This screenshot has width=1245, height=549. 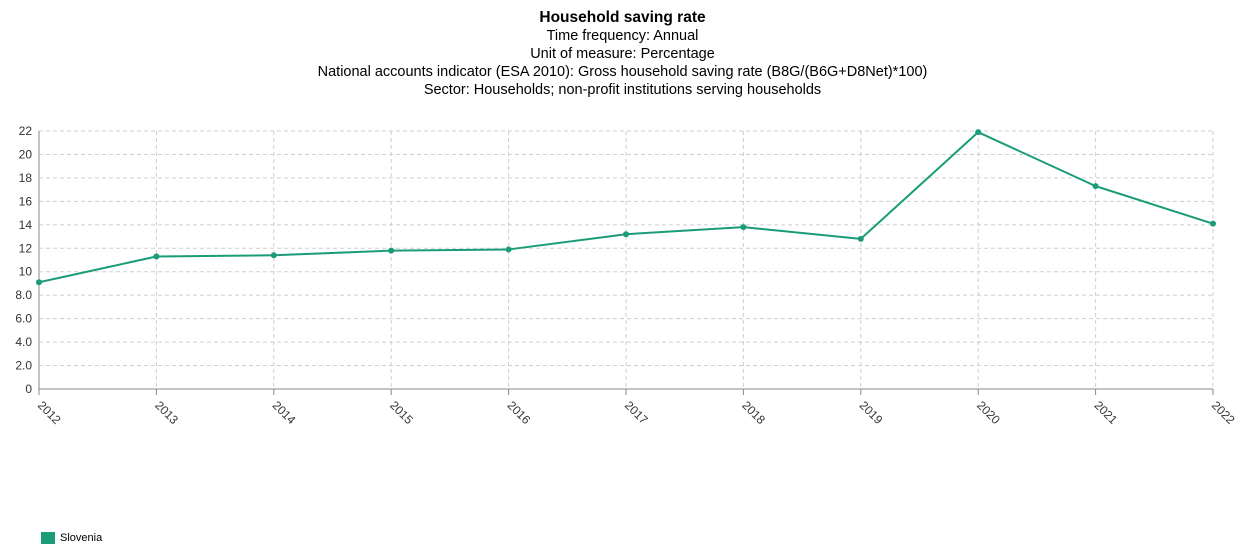 What do you see at coordinates (81, 538) in the screenshot?
I see `legend-label: Slovenia` at bounding box center [81, 538].